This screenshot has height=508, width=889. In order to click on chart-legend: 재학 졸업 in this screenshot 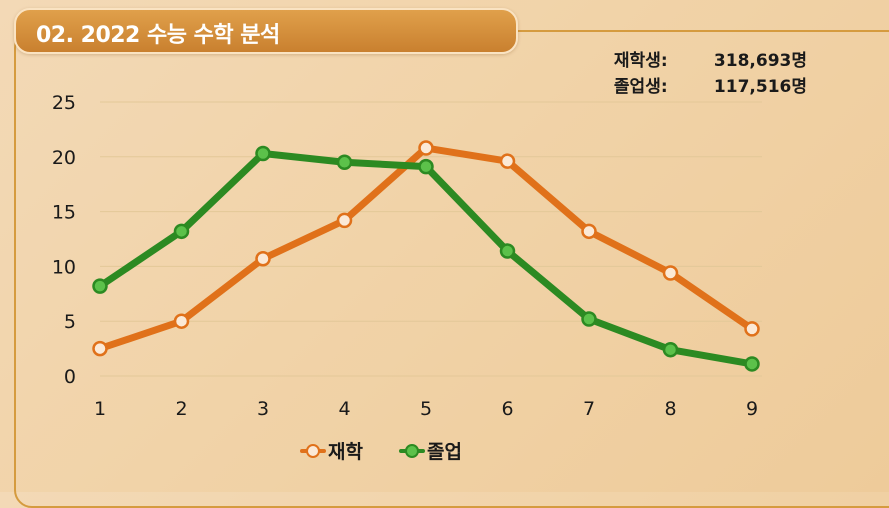, I will do `click(381, 450)`.